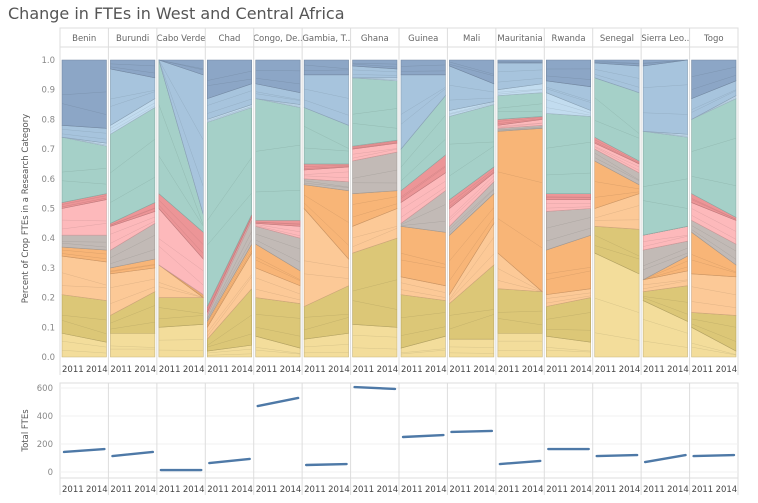  What do you see at coordinates (48, 210) in the screenshot?
I see `y-tick-label: 0.5` at bounding box center [48, 210].